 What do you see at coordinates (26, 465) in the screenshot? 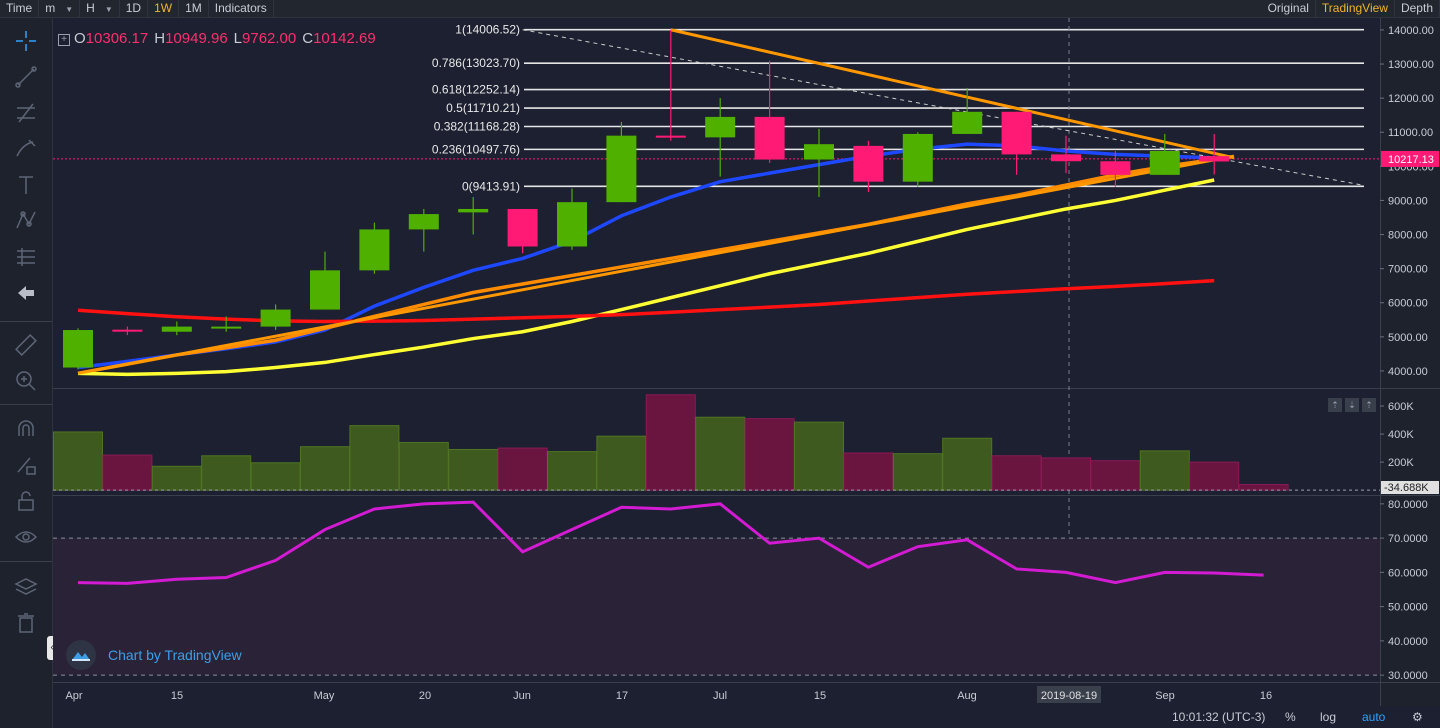
I see `lock-drawing-icon` at bounding box center [26, 465].